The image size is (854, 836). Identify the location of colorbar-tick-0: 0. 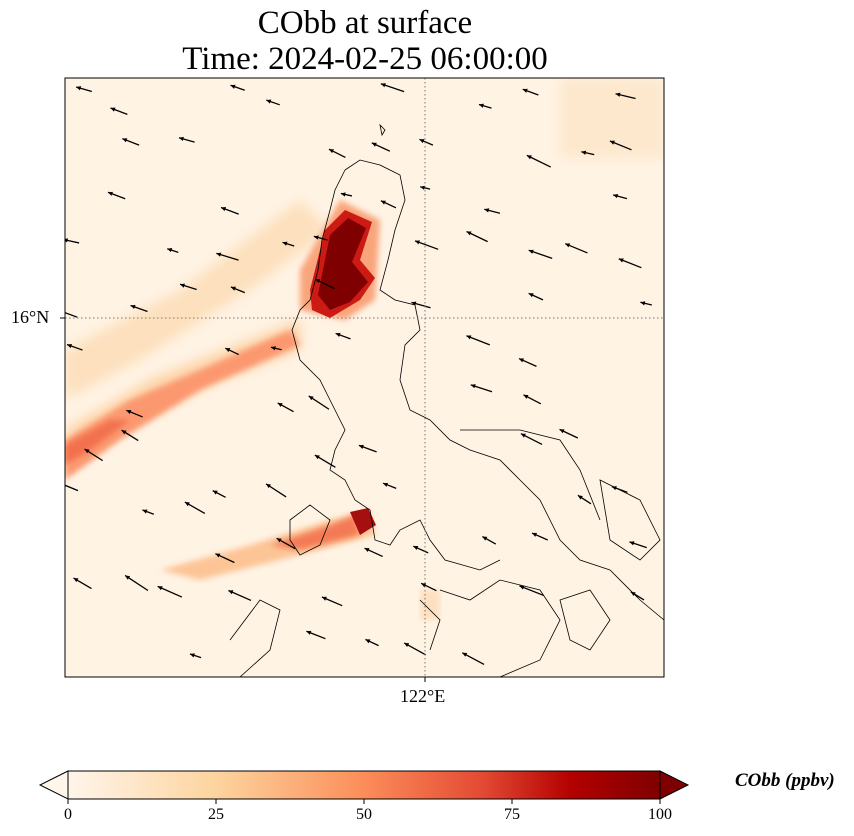
(68, 814).